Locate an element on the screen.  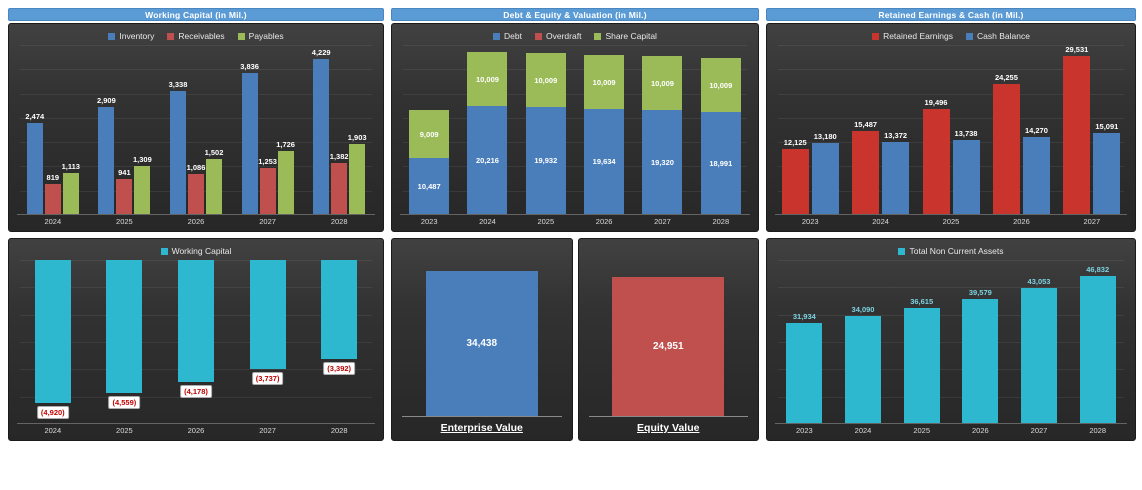
category-group: 39,579 2026 is located at coordinates (980, 348).